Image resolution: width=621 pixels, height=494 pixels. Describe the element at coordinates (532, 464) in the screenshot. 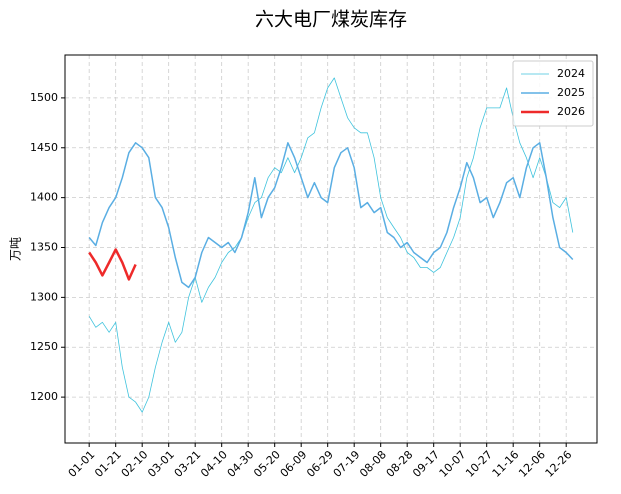

I see `x-tick-label: 12-06` at that location.